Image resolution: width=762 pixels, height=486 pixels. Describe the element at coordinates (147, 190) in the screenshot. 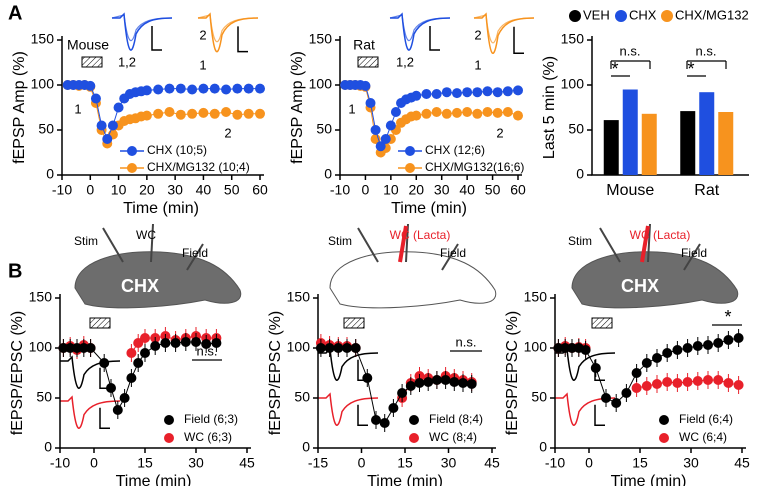

I see `x-tick-label: 20` at that location.